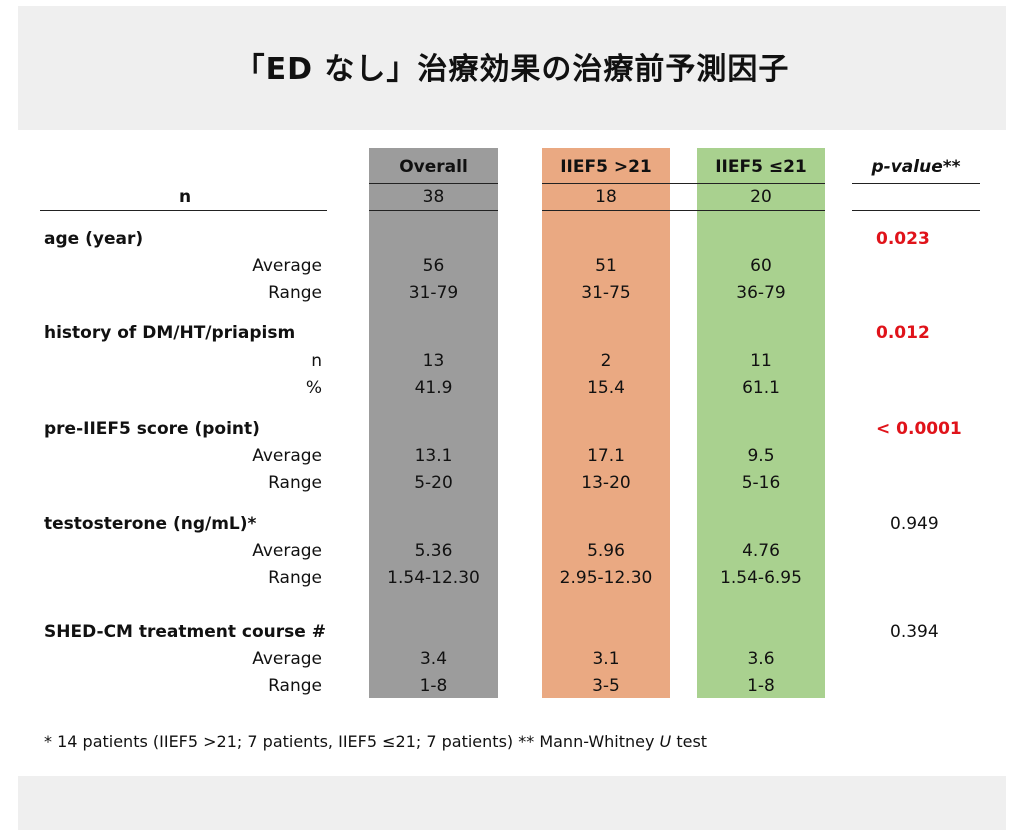 This screenshot has width=1024, height=830. What do you see at coordinates (606, 551) in the screenshot?
I see `cell-iief5-high: 5.96` at bounding box center [606, 551].